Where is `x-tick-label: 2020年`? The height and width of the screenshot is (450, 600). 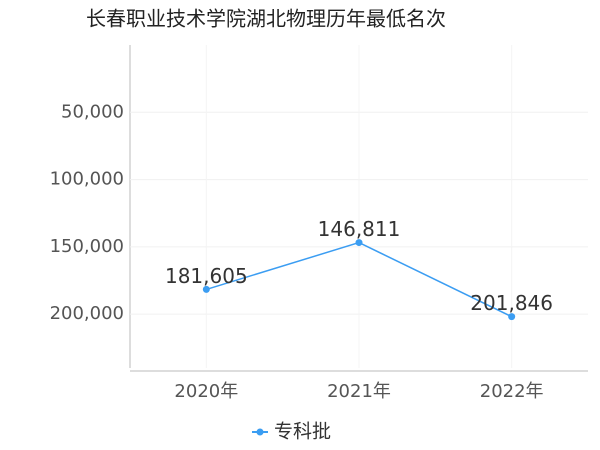
x-tick-label: 2020年 is located at coordinates (206, 391).